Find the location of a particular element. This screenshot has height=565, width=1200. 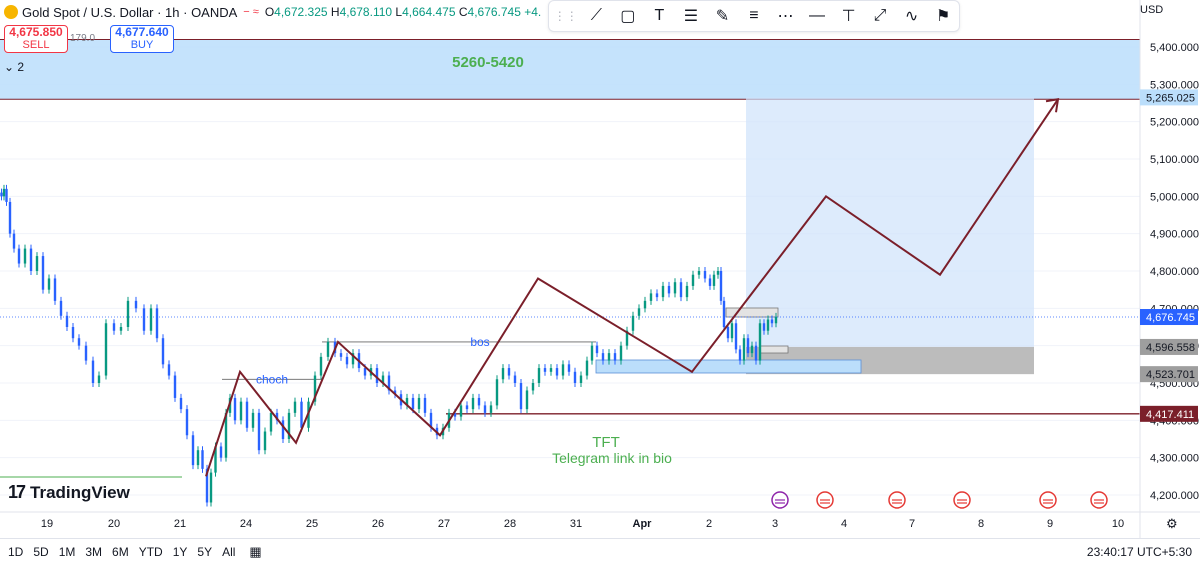

x-tick-label: 3 is located at coordinates (775, 524).